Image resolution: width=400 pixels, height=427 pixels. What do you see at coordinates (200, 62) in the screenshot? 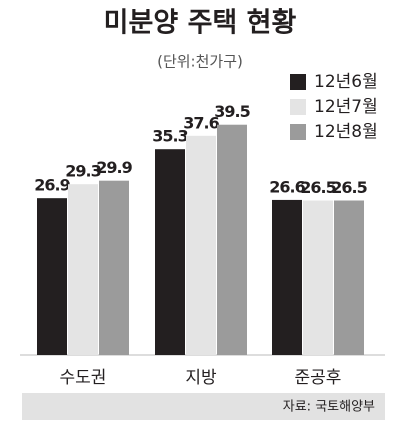
I see `chart-subtitle: (단위:천가구)` at bounding box center [200, 62].